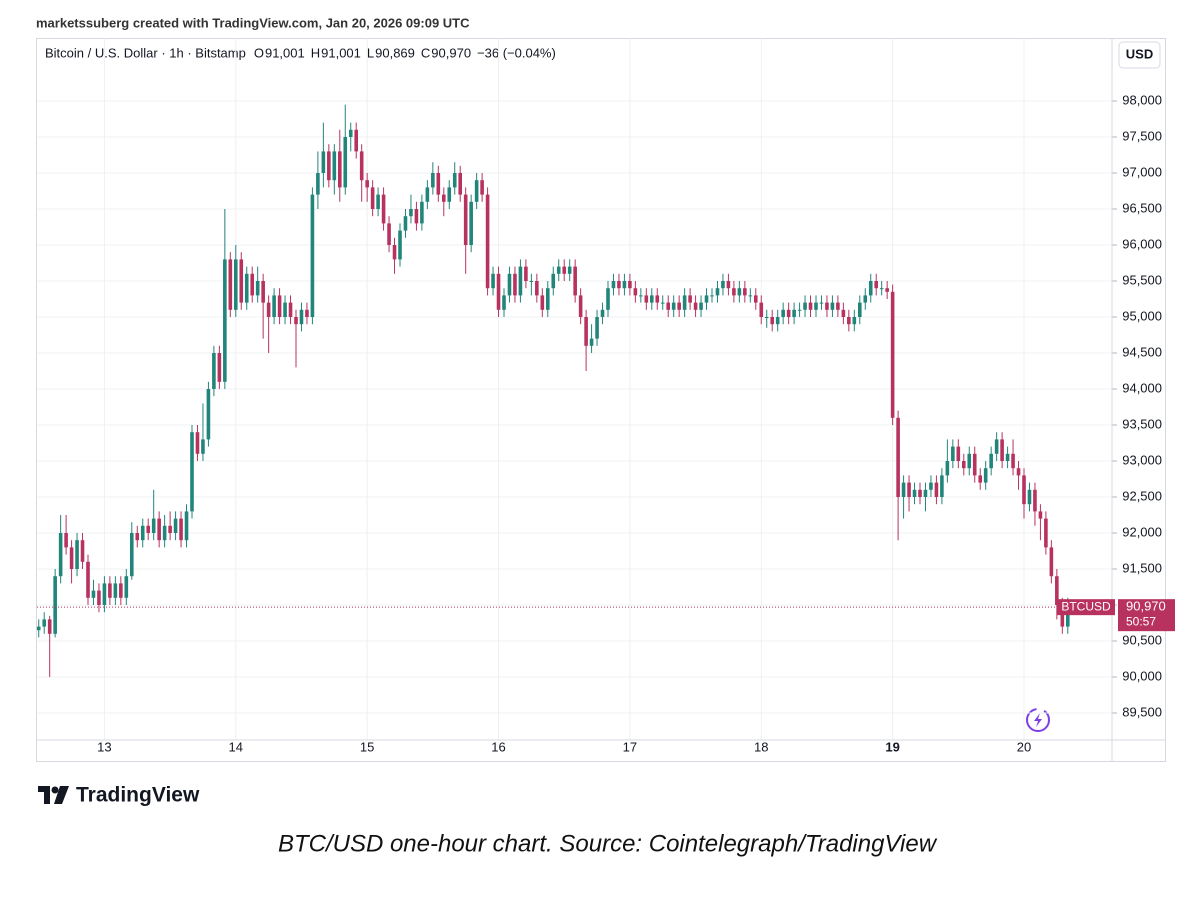  I want to click on countdown-label: 50:57, so click(1141, 621).